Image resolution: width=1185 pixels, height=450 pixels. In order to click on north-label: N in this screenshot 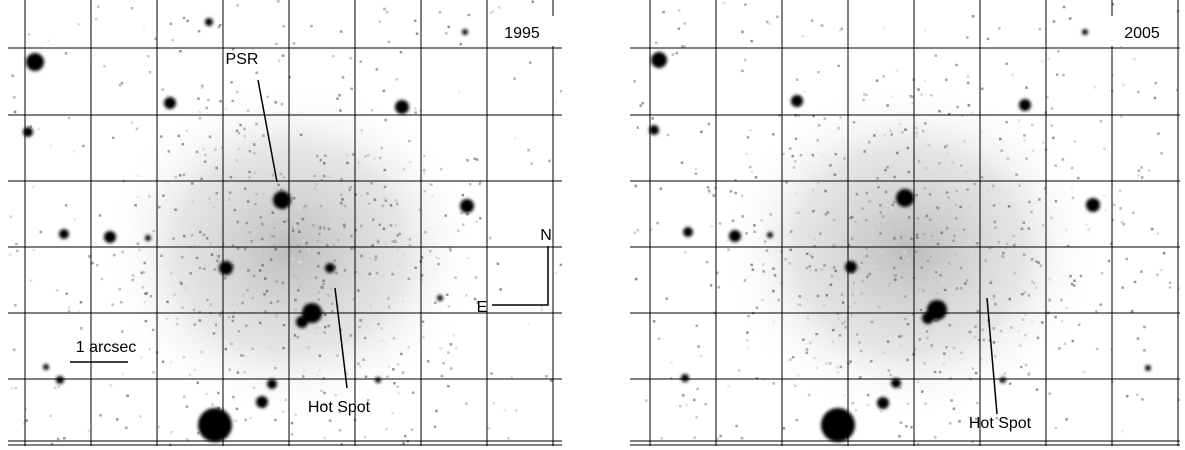, I will do `click(546, 235)`.